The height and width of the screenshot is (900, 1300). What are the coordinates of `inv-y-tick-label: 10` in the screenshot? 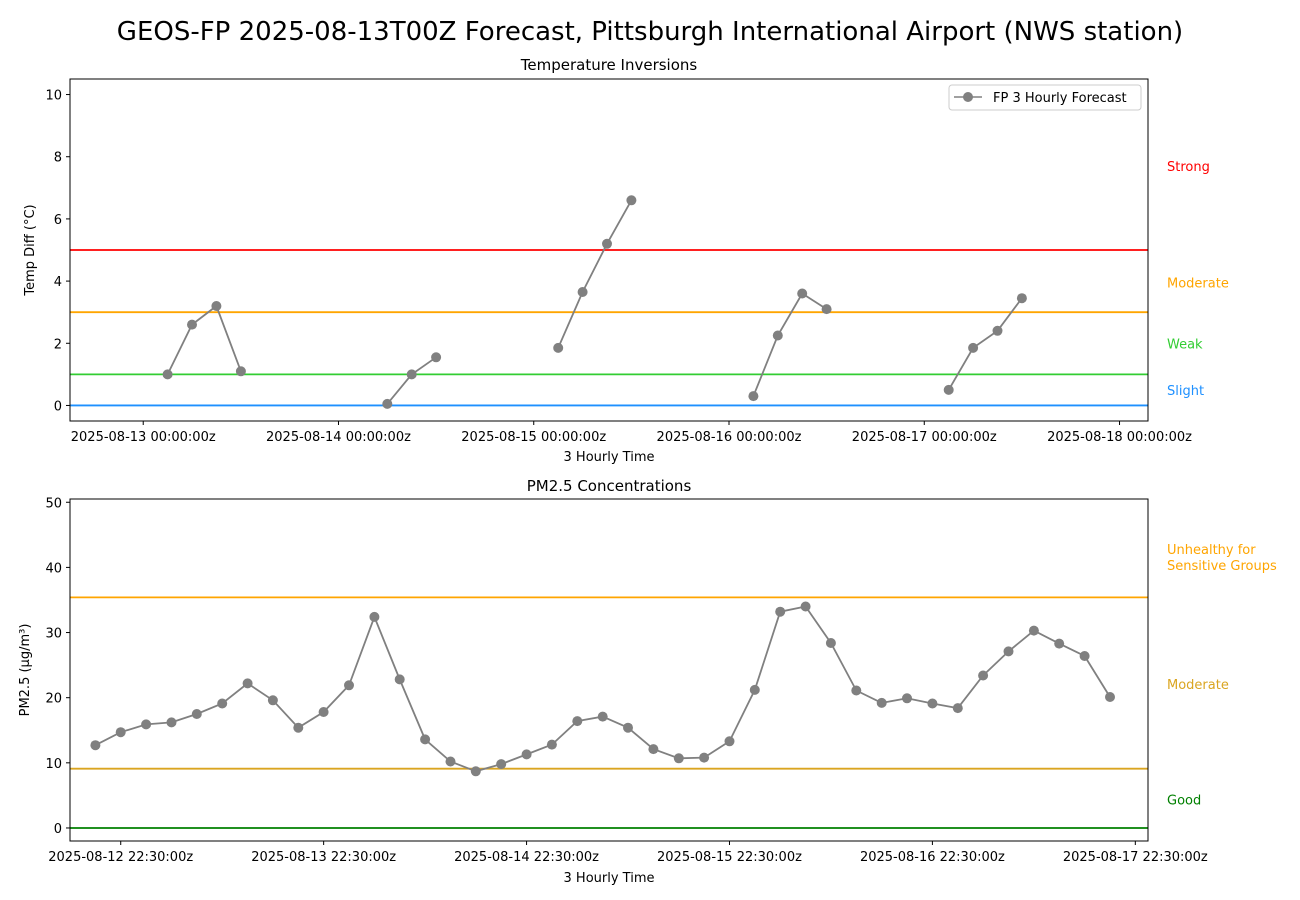 It's located at (53, 96).